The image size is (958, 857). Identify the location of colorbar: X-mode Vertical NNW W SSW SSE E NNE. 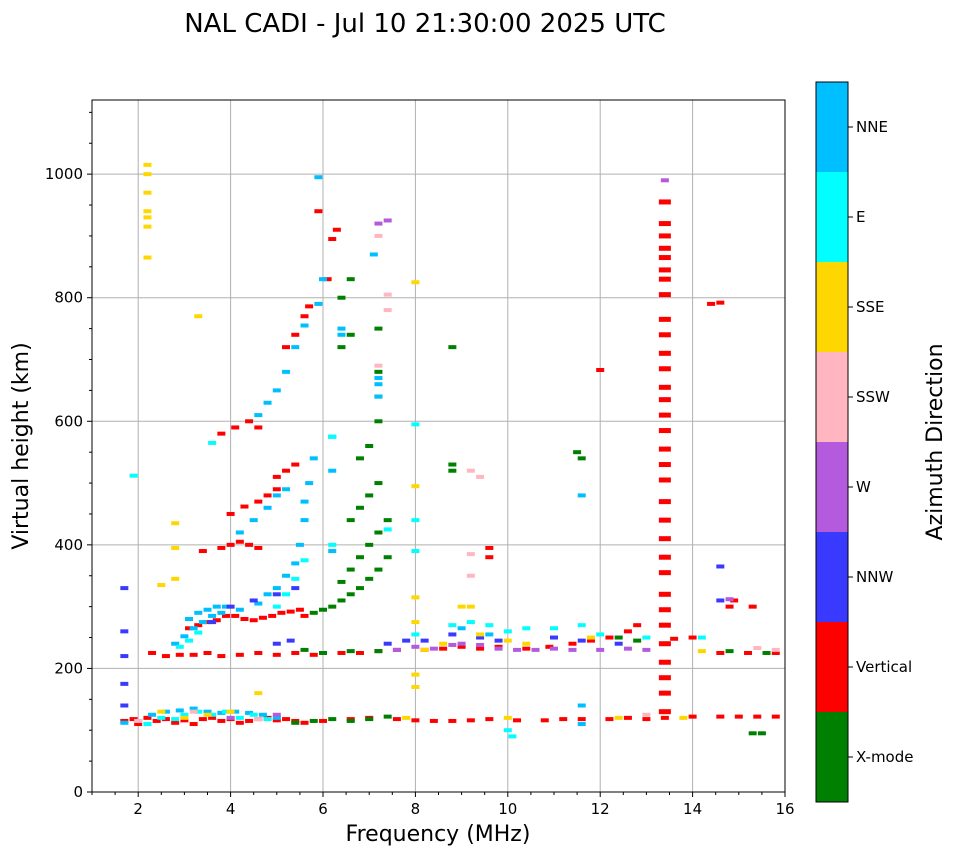
(864, 442).